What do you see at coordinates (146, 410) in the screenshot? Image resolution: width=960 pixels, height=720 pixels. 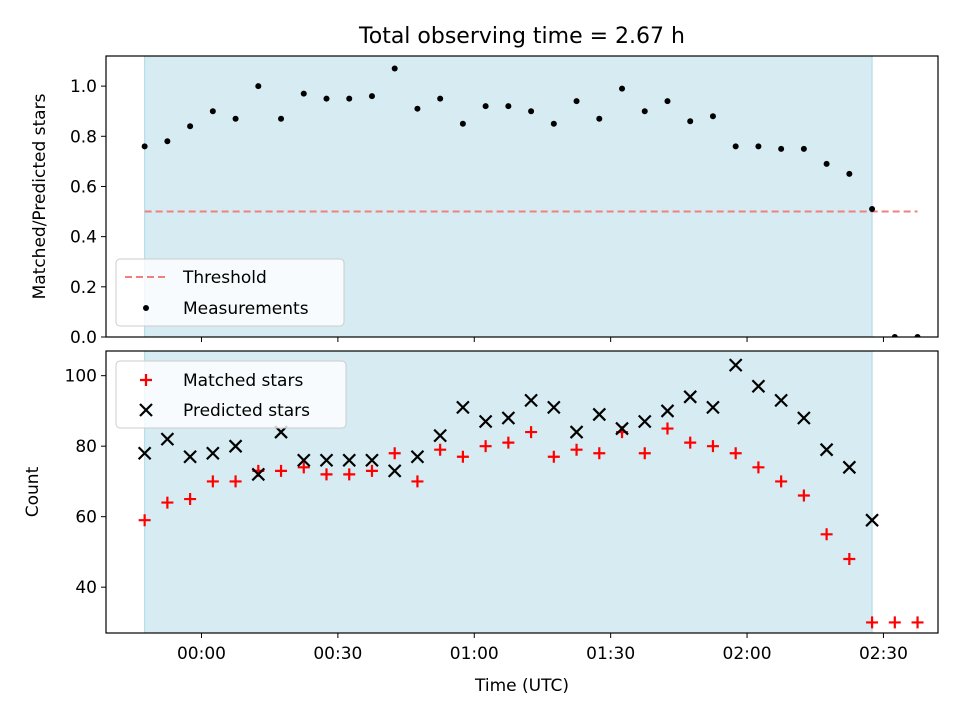 I see `legend-predicted-swatch` at bounding box center [146, 410].